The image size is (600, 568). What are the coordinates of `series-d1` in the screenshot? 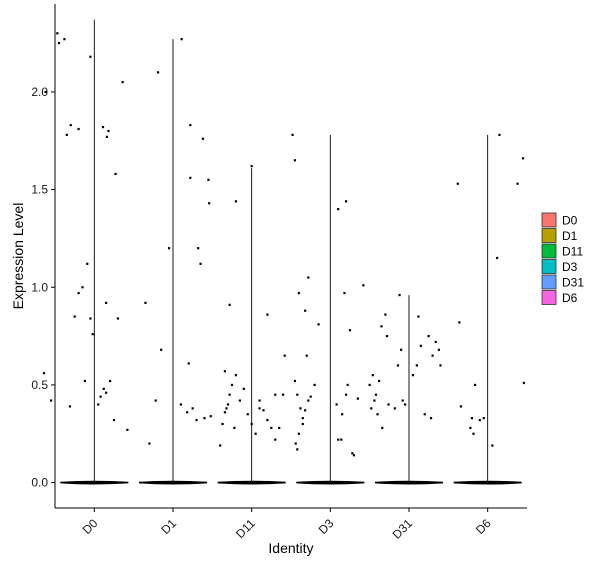 It's located at (175, 261).